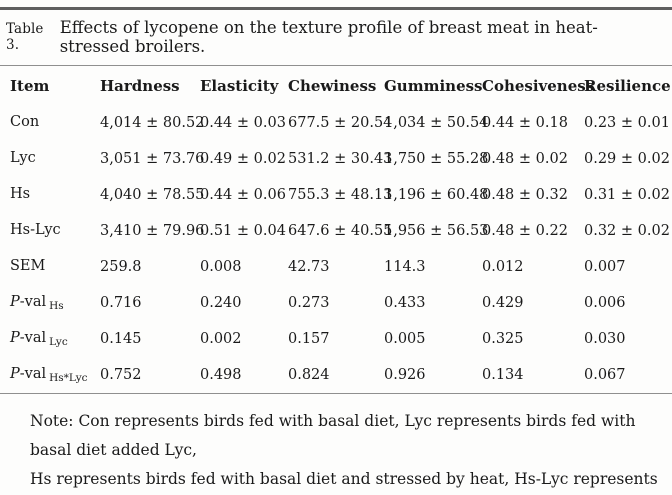 This screenshot has width=672, height=495. Describe the element at coordinates (627, 159) in the screenshot. I see `table-cell: 0.29 ± 0.02` at that location.